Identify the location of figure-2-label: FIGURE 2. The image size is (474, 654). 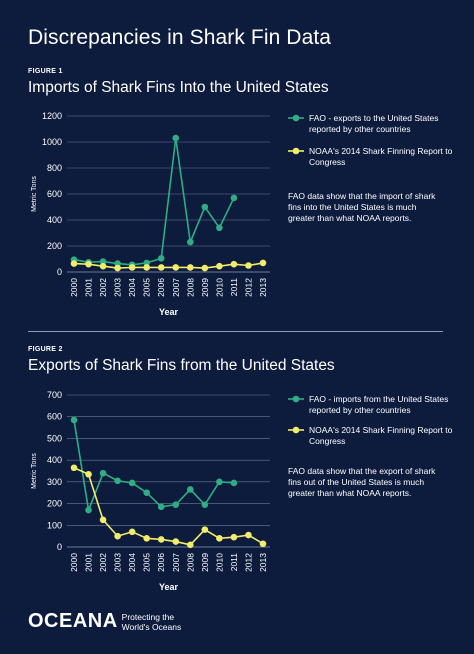
(45, 349).